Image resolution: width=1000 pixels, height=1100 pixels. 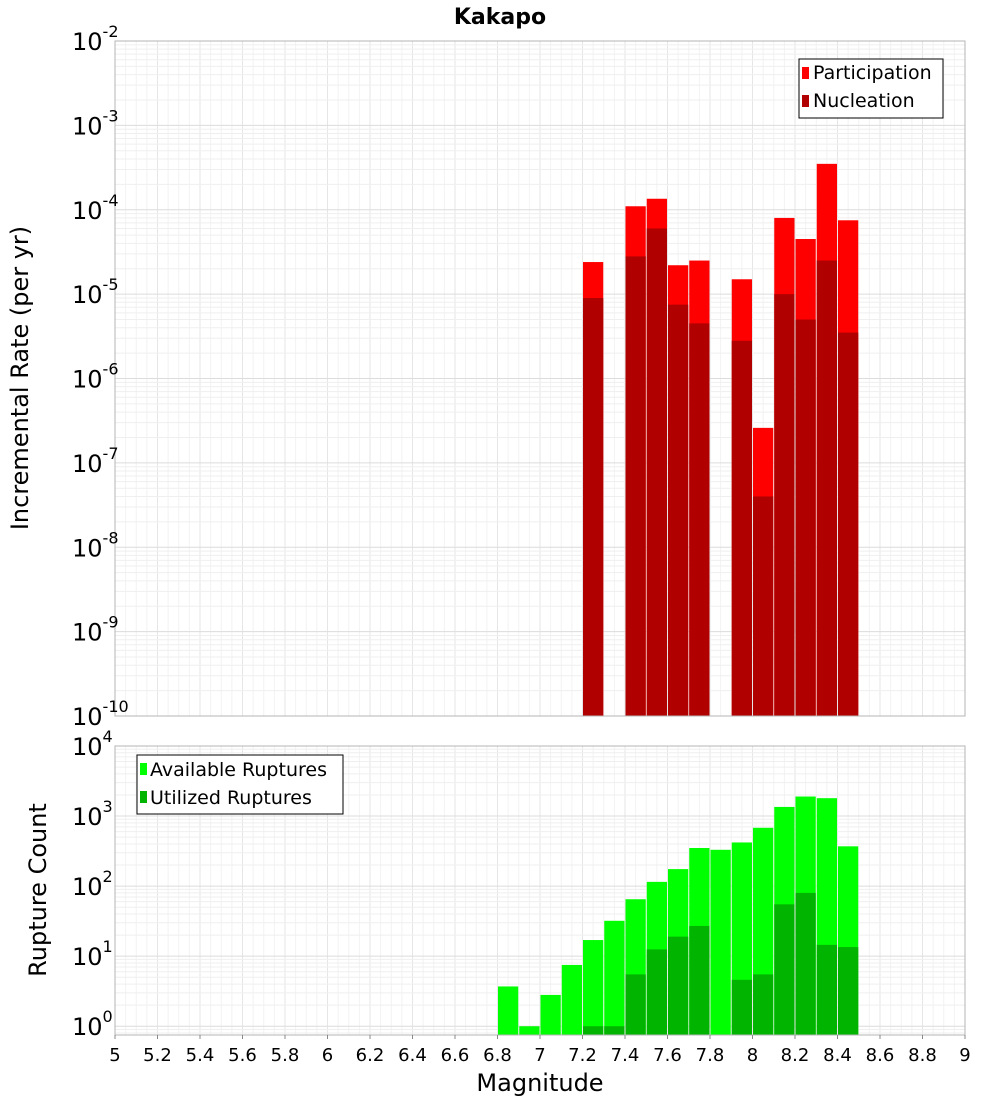 I want to click on count-y-tick-label: 10³, so click(x=92, y=814).